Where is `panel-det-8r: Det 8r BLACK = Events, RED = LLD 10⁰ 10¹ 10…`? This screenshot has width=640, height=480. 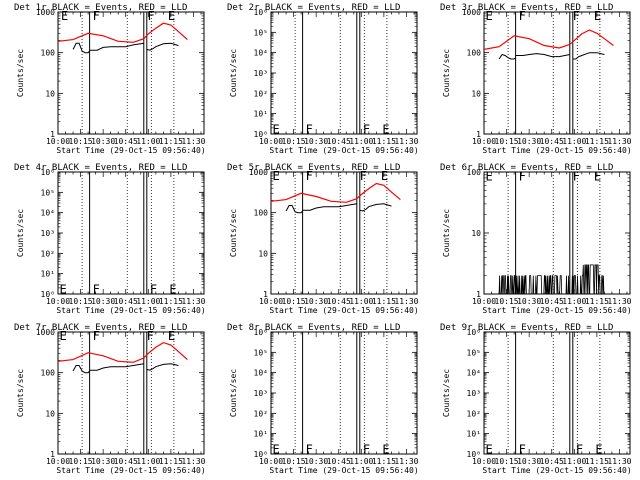
panel-det-8r: Det 8r BLACK = Events, RED = LLD 10⁰ 10¹ 10… is located at coordinates (323, 399).